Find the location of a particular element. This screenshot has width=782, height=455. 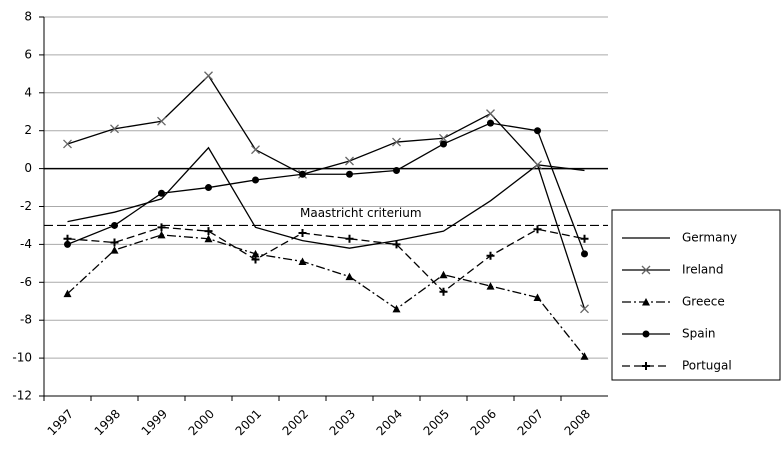

x-tick-label: 2008 is located at coordinates (577, 422).